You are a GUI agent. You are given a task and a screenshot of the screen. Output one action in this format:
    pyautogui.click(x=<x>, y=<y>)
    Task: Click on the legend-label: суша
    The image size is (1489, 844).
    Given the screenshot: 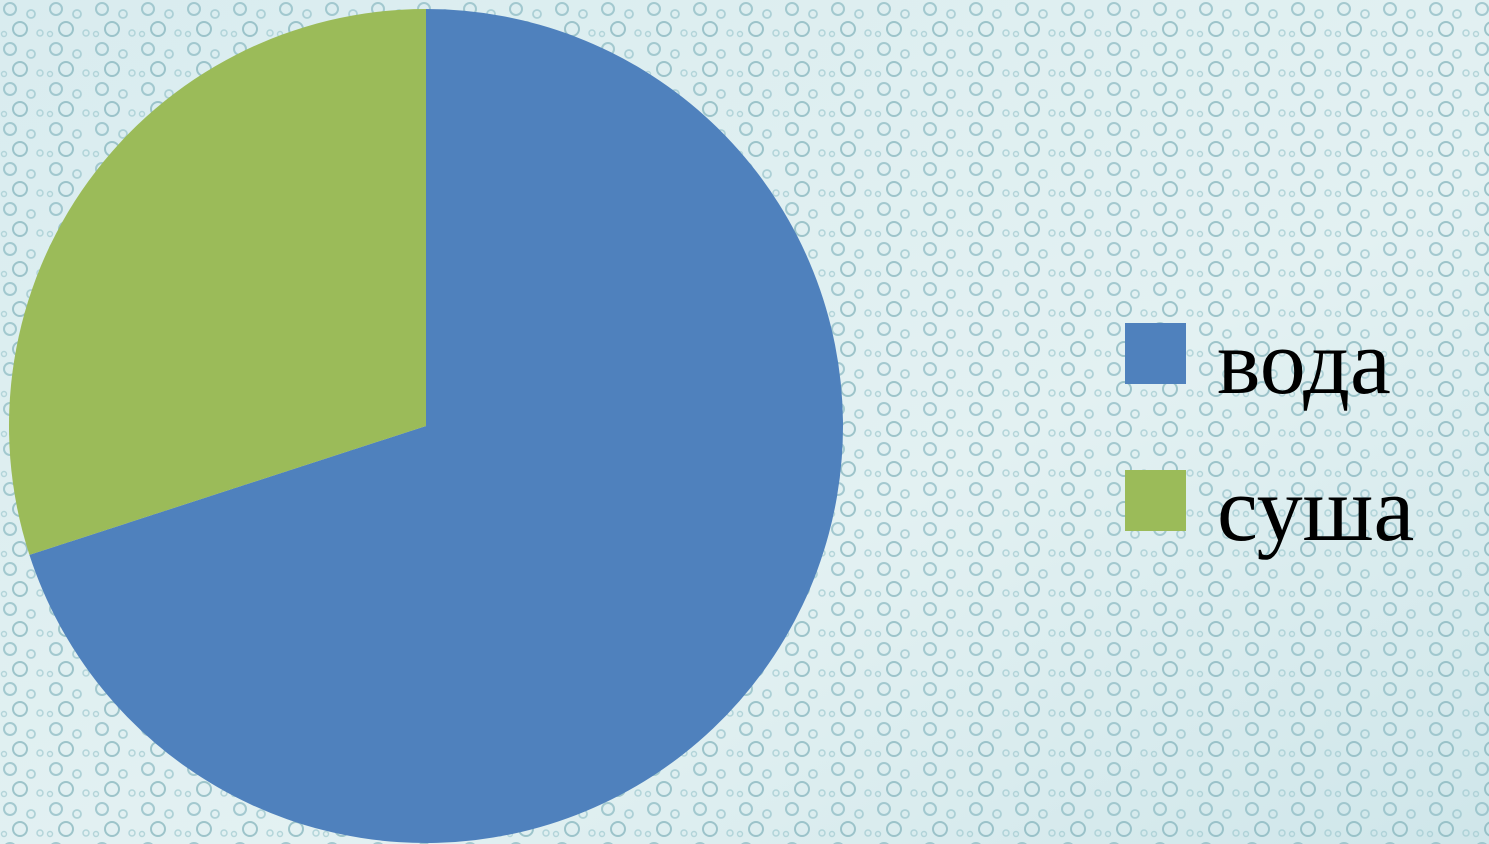 What is the action you would take?
    pyautogui.click(x=1315, y=509)
    